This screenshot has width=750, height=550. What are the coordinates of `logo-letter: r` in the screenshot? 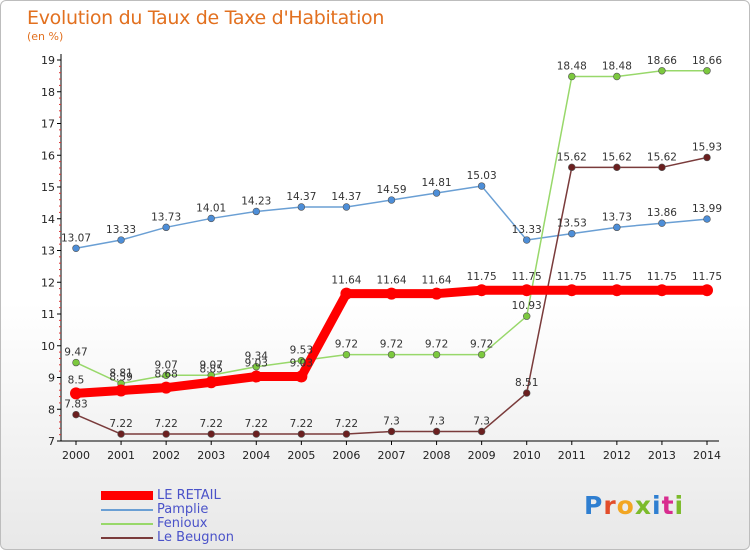 It's located at (610, 505).